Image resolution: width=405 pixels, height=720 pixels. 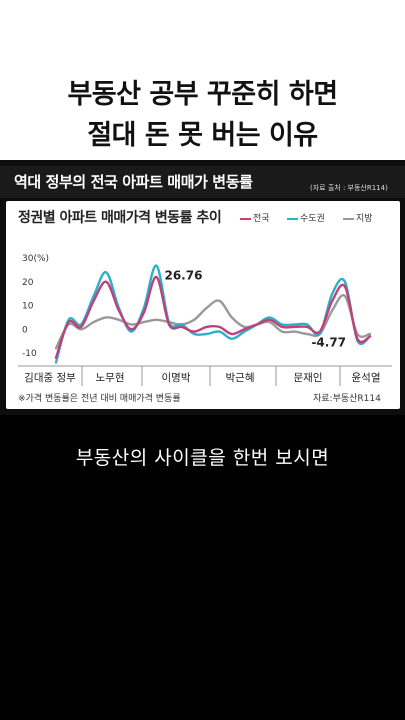 I want to click on x-category-label: 노무현, so click(x=110, y=378).